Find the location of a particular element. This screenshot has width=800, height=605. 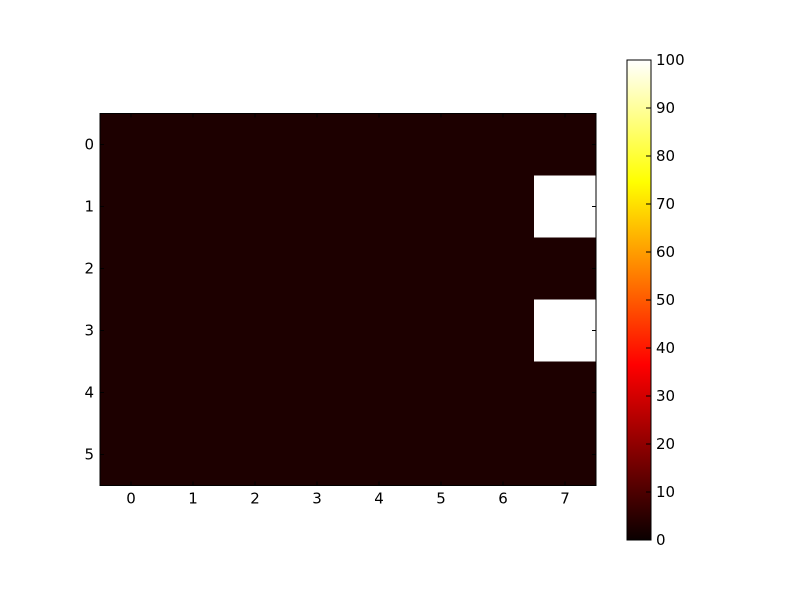

colorbar-tick-label: 50 is located at coordinates (665, 300).